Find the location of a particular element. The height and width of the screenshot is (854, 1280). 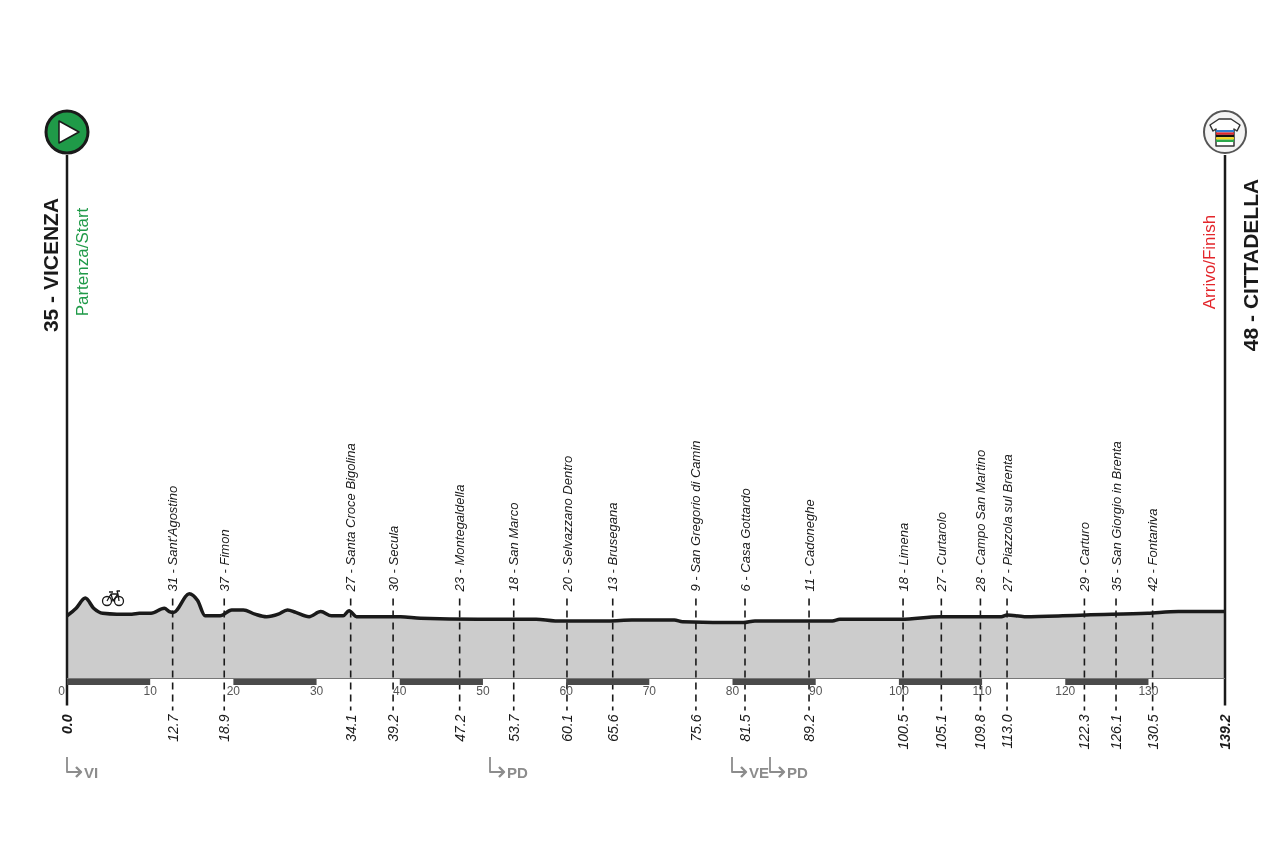

text: VI is located at coordinates (91, 772).